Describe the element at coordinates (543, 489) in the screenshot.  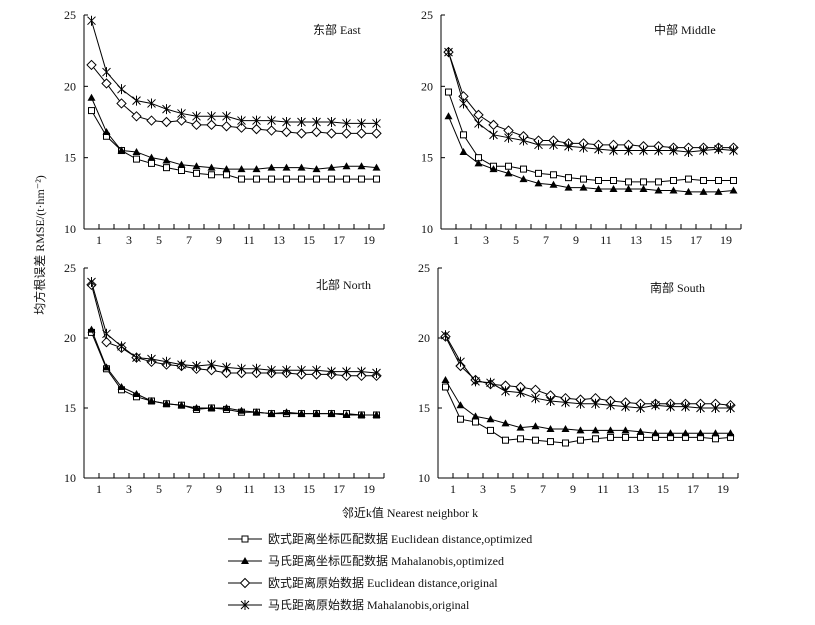
I see `x-tick-label: 7` at that location.